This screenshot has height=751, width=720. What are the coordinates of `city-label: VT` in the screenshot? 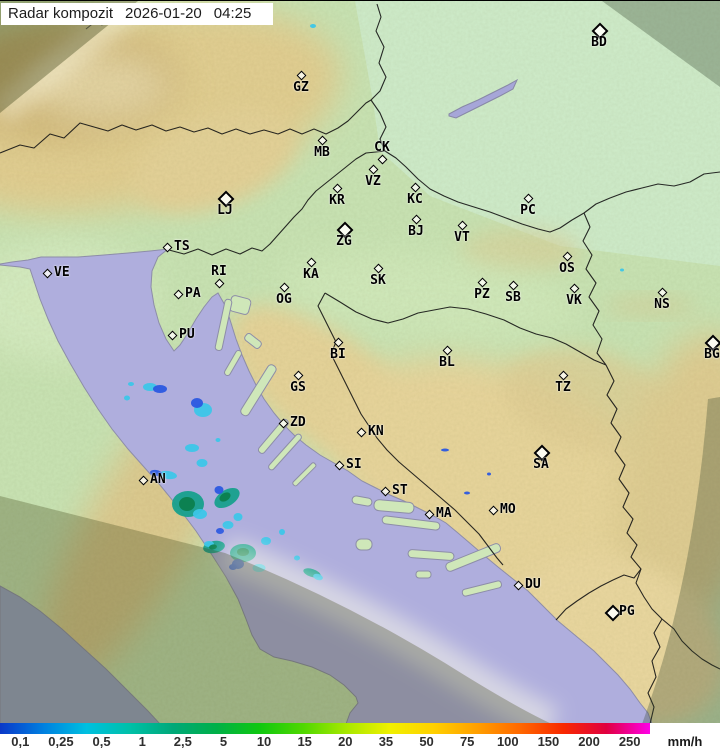 It's located at (462, 237).